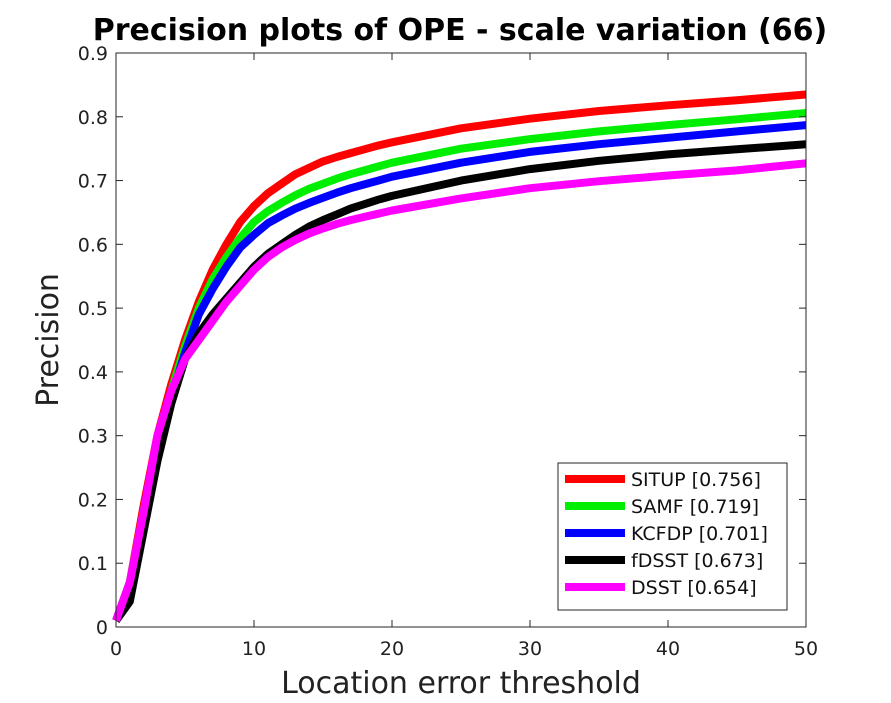 The height and width of the screenshot is (703, 891). Describe the element at coordinates (697, 561) in the screenshot. I see `legend-label-fdsst: fDSST [0.673]` at that location.